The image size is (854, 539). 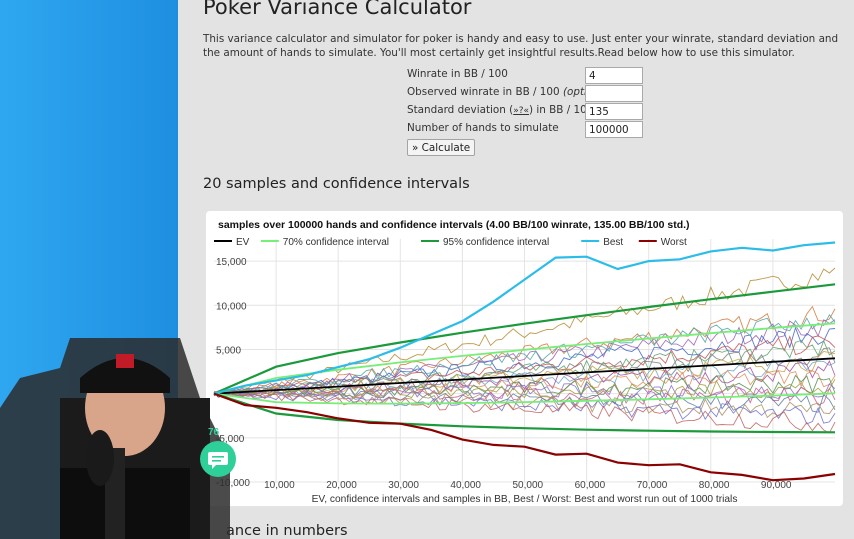 I want to click on winrate-input, so click(x=614, y=75).